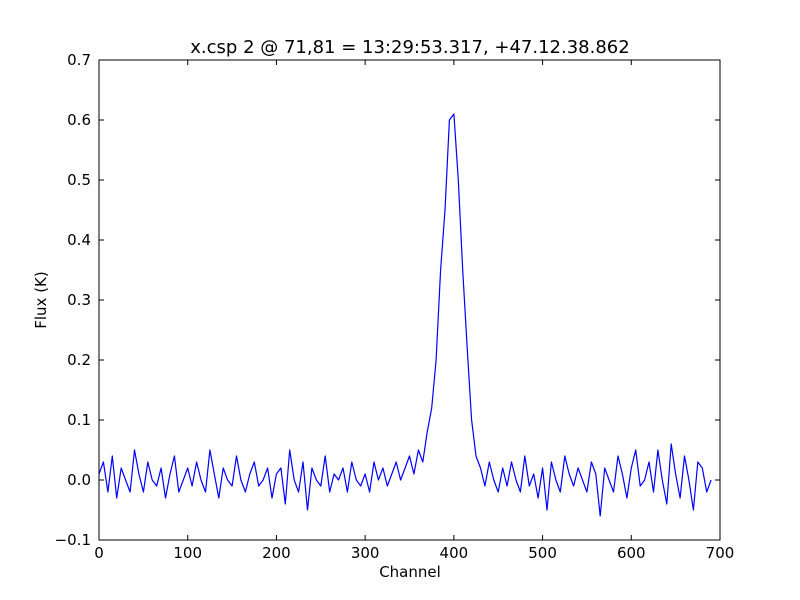 This screenshot has height=600, width=800. I want to click on y-tick-label: 0.1, so click(79, 420).